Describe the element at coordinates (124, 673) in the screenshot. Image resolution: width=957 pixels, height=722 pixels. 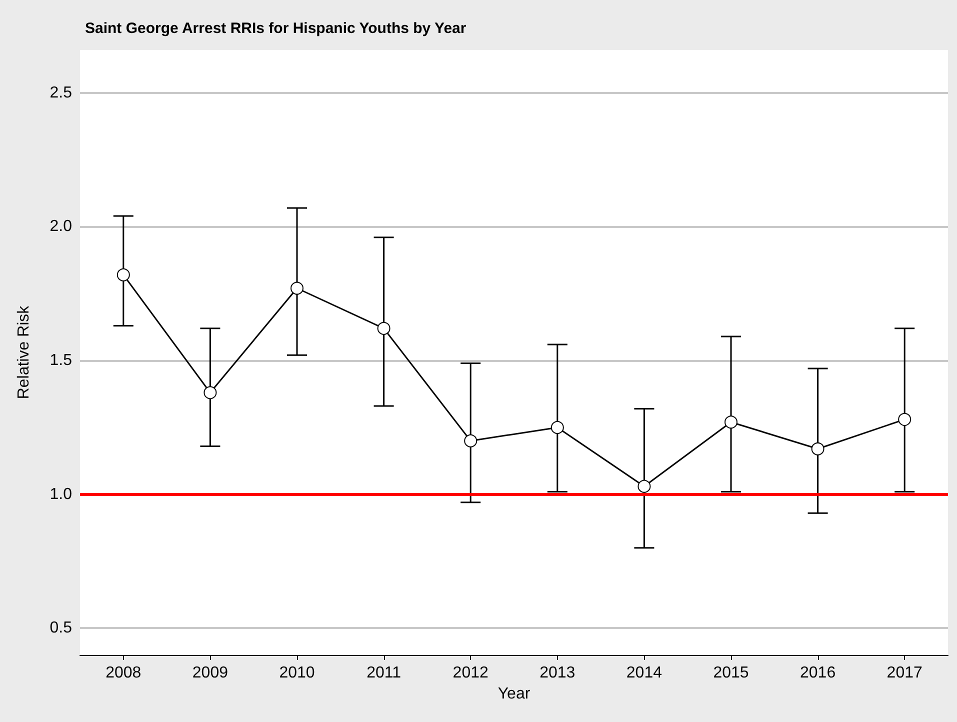
I see `x-tick-label: 2008` at that location.